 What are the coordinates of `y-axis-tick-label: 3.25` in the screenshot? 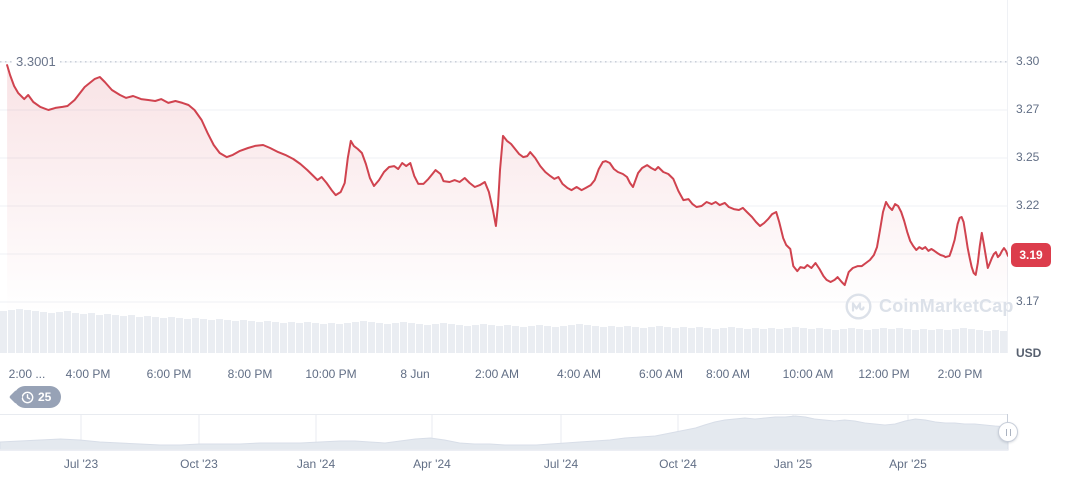 It's located at (1028, 157).